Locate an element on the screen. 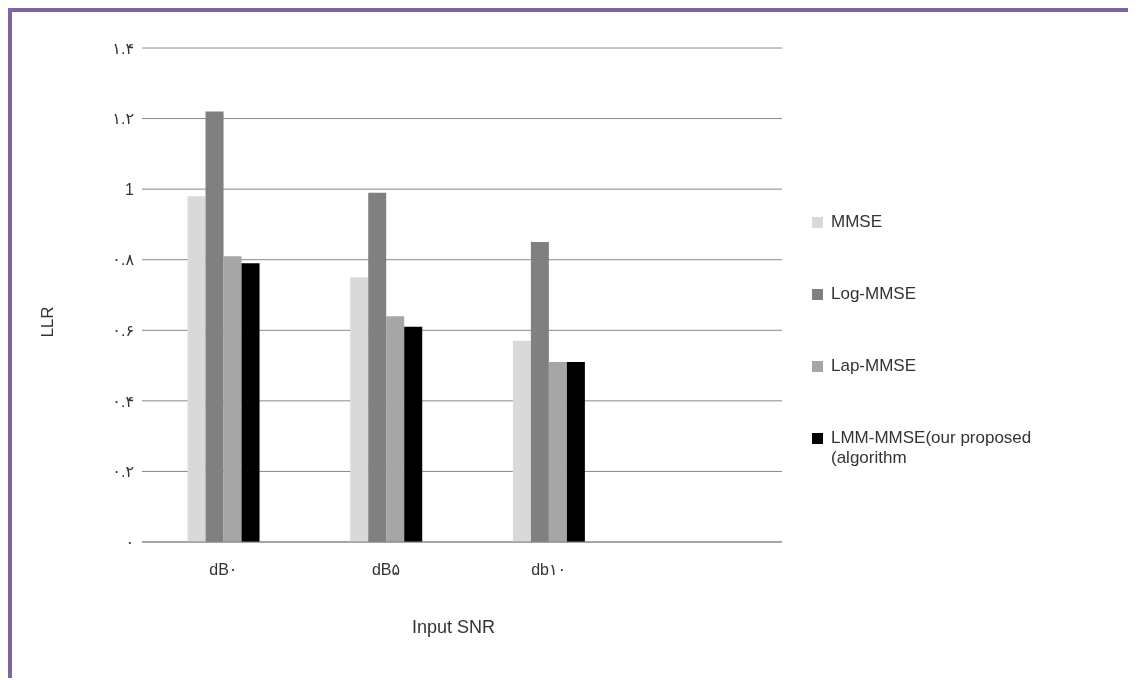  y-tick-label: ۱.۲ is located at coordinates (123, 119).